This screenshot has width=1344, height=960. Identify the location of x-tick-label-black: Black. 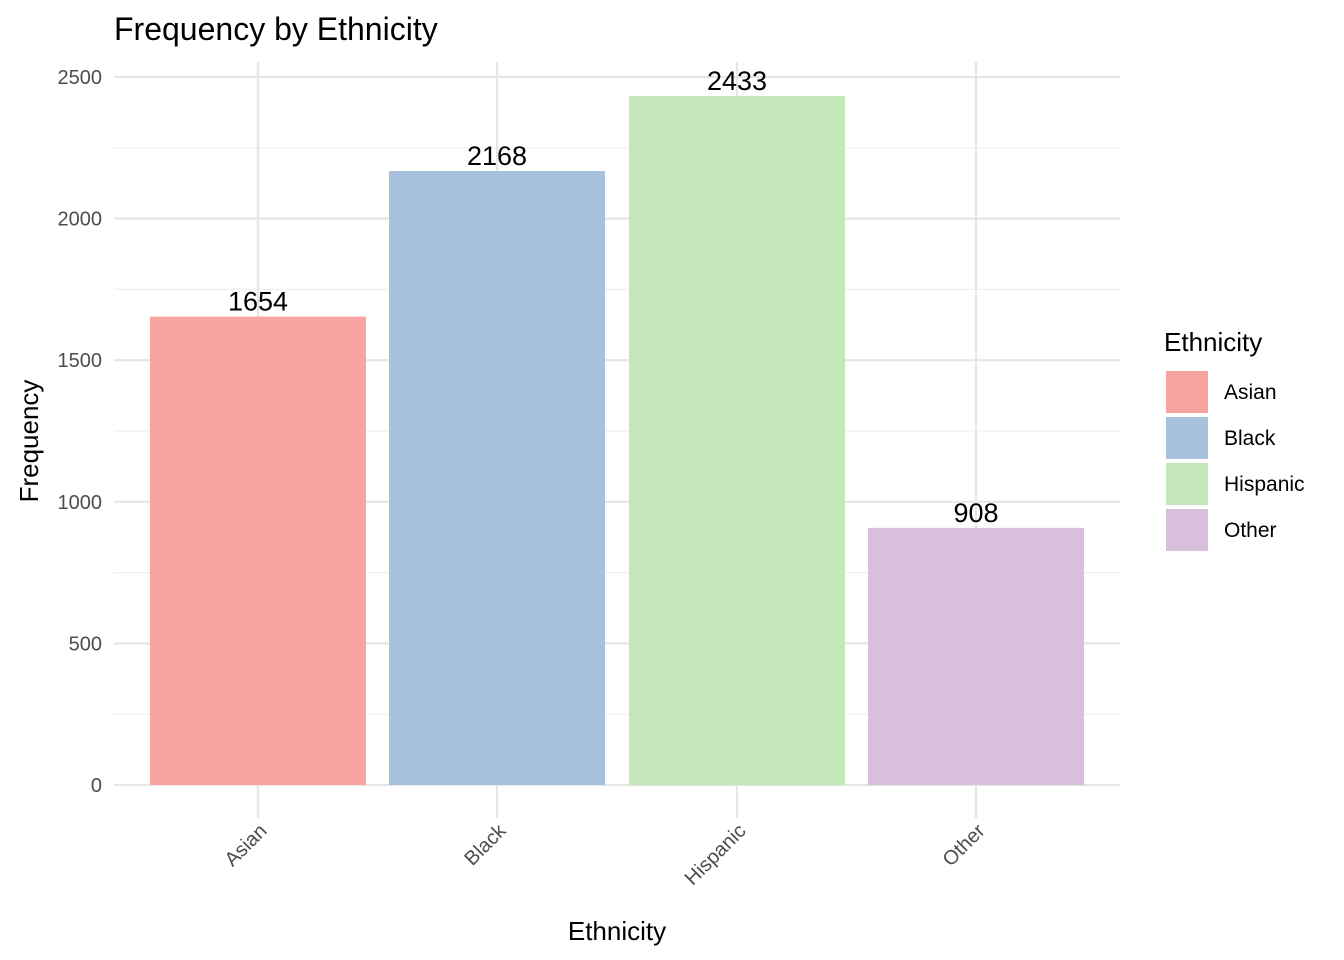
(485, 844).